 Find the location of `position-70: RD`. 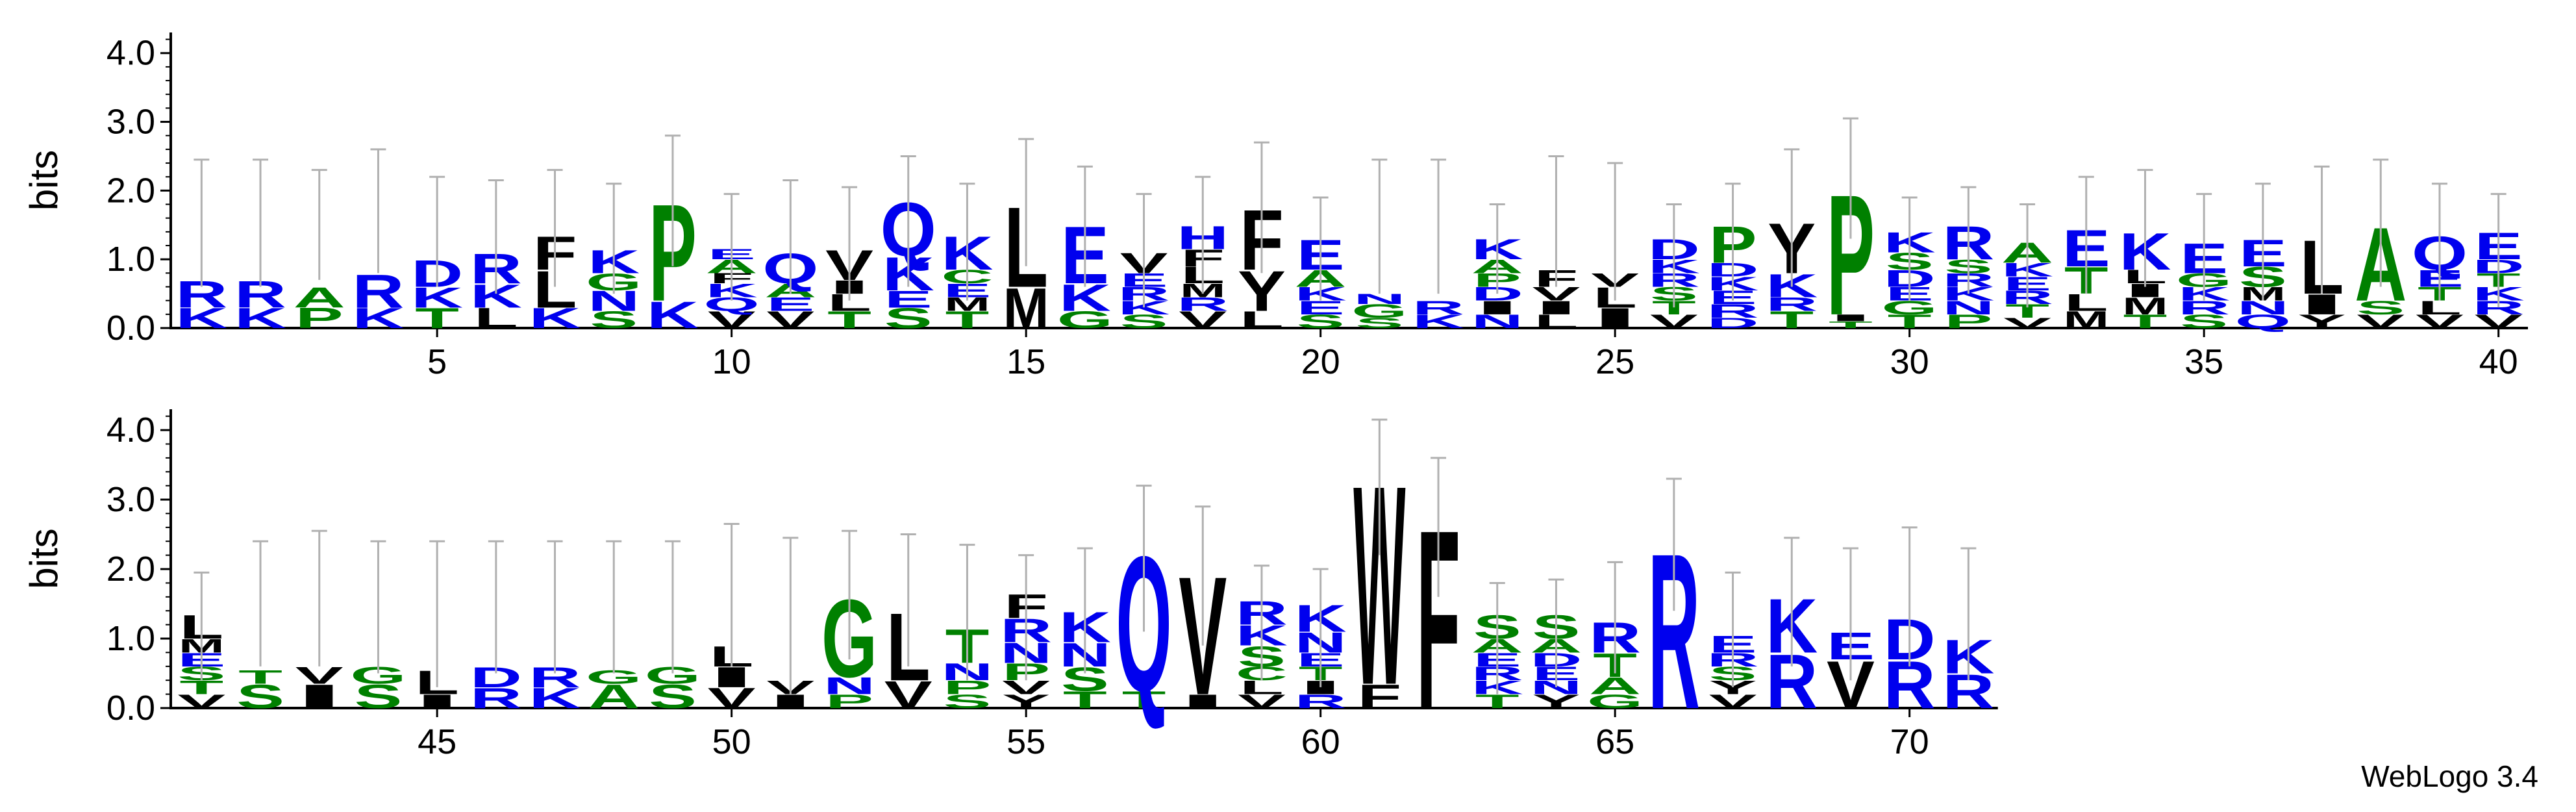

position-70: RD is located at coordinates (1910, 624).